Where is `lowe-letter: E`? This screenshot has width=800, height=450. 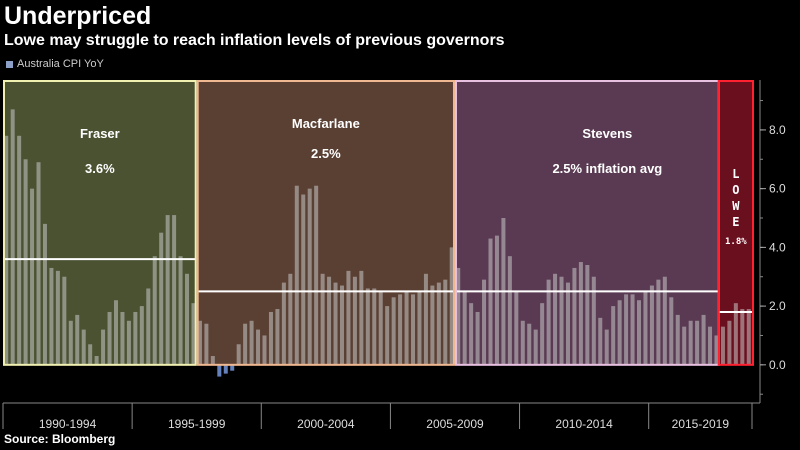
lowe-letter: E is located at coordinates (735, 222).